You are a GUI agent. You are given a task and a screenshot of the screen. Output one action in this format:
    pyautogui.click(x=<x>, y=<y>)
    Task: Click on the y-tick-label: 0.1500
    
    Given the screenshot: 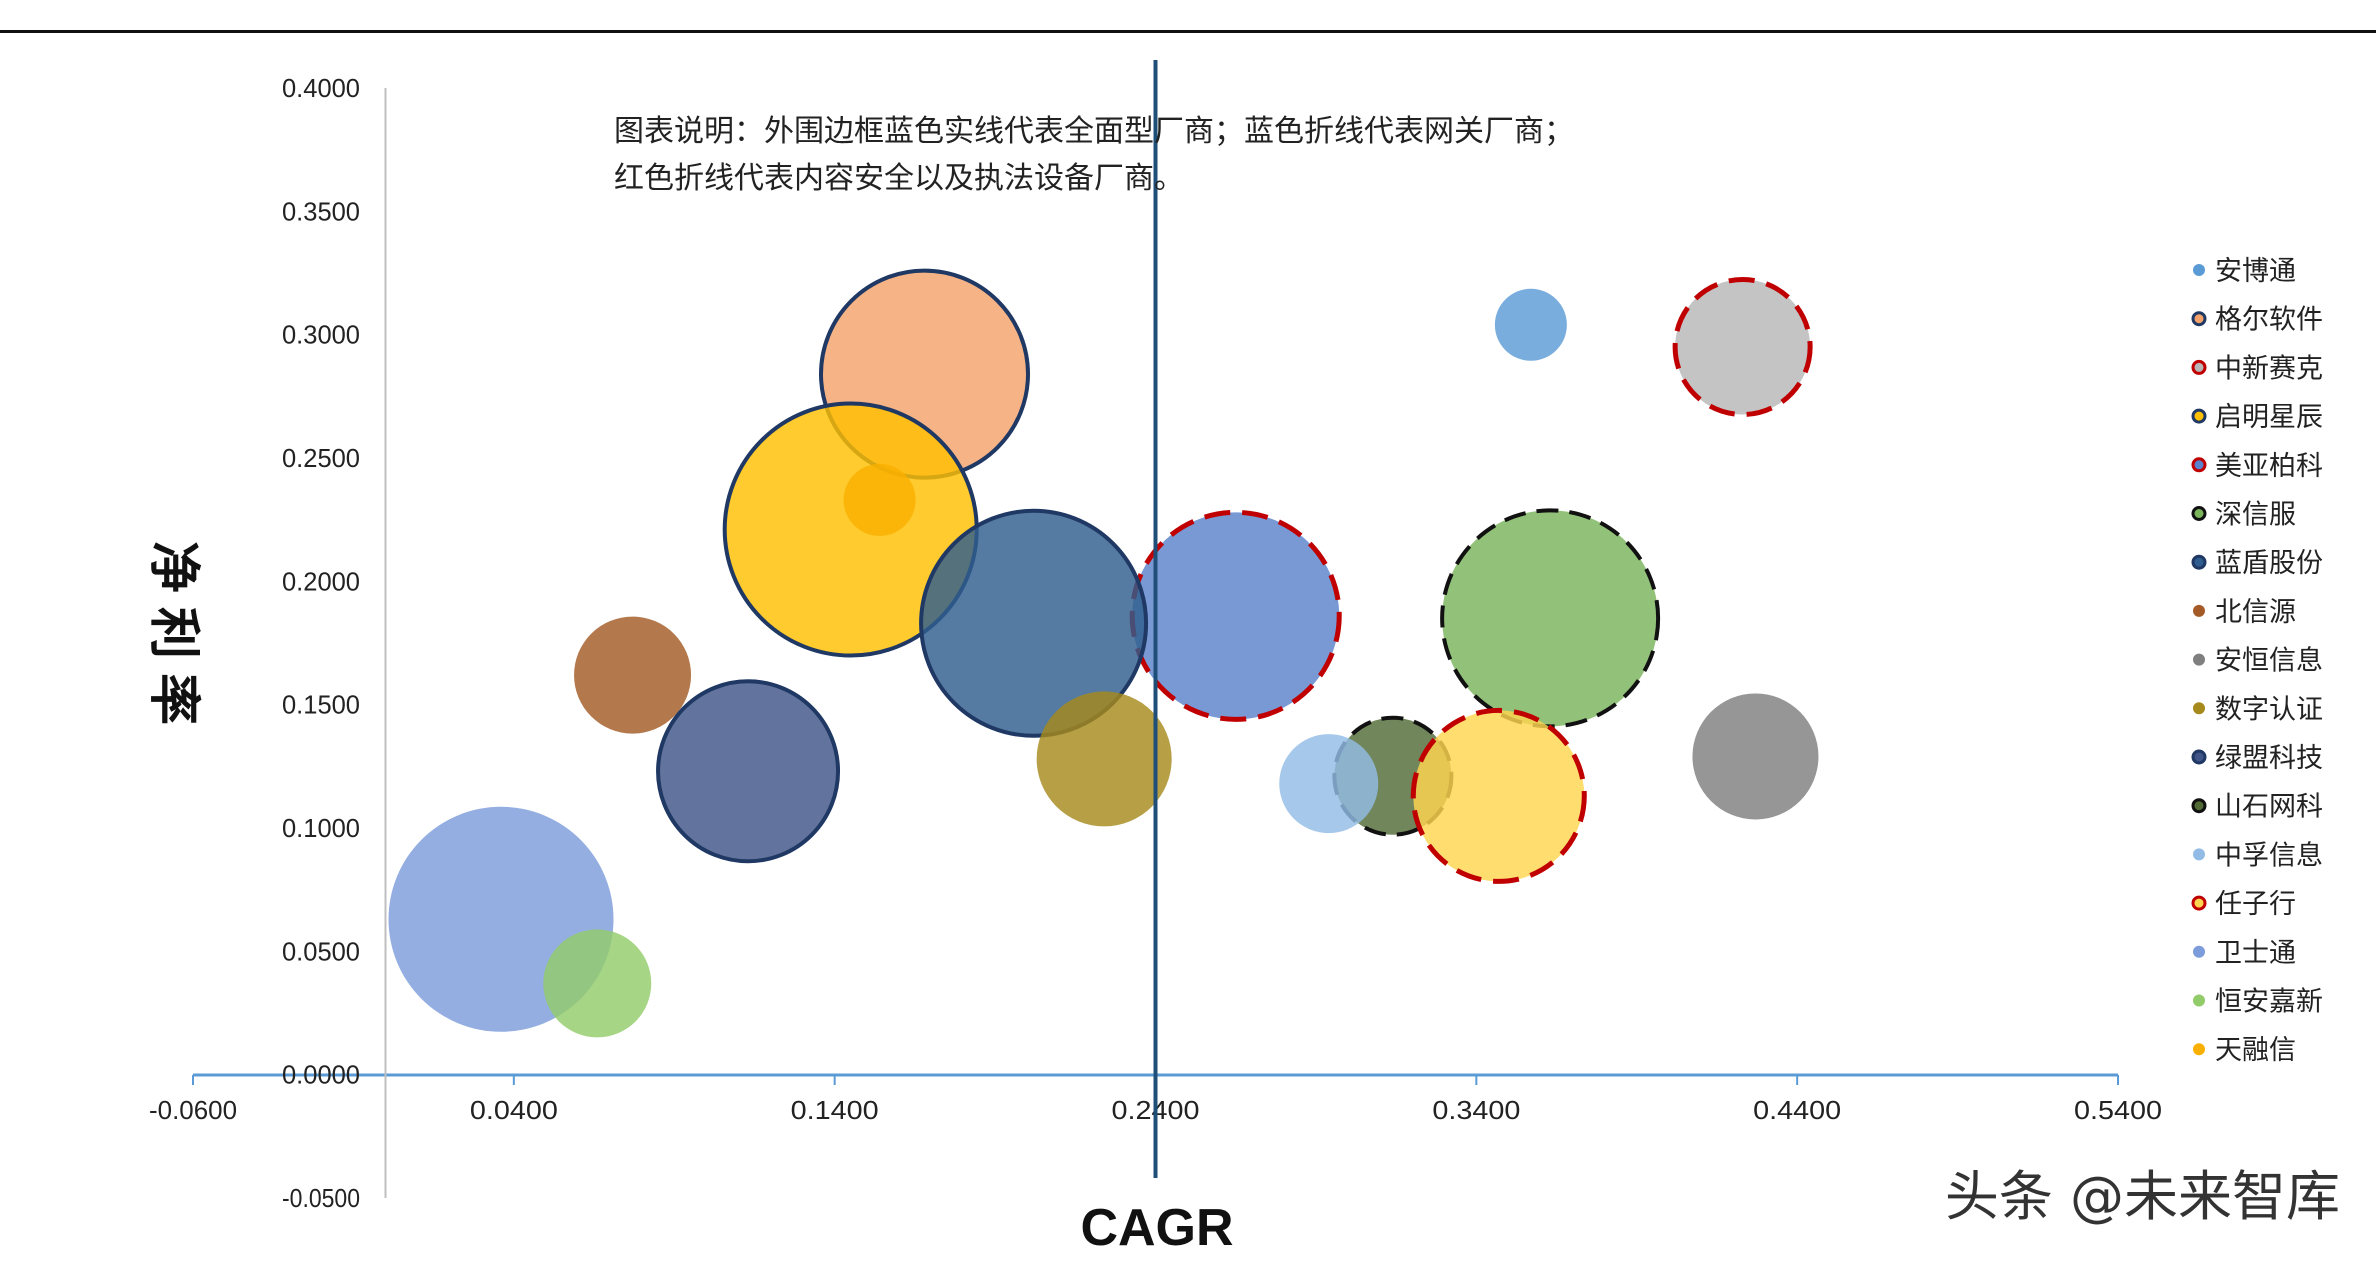 What is the action you would take?
    pyautogui.click(x=321, y=705)
    